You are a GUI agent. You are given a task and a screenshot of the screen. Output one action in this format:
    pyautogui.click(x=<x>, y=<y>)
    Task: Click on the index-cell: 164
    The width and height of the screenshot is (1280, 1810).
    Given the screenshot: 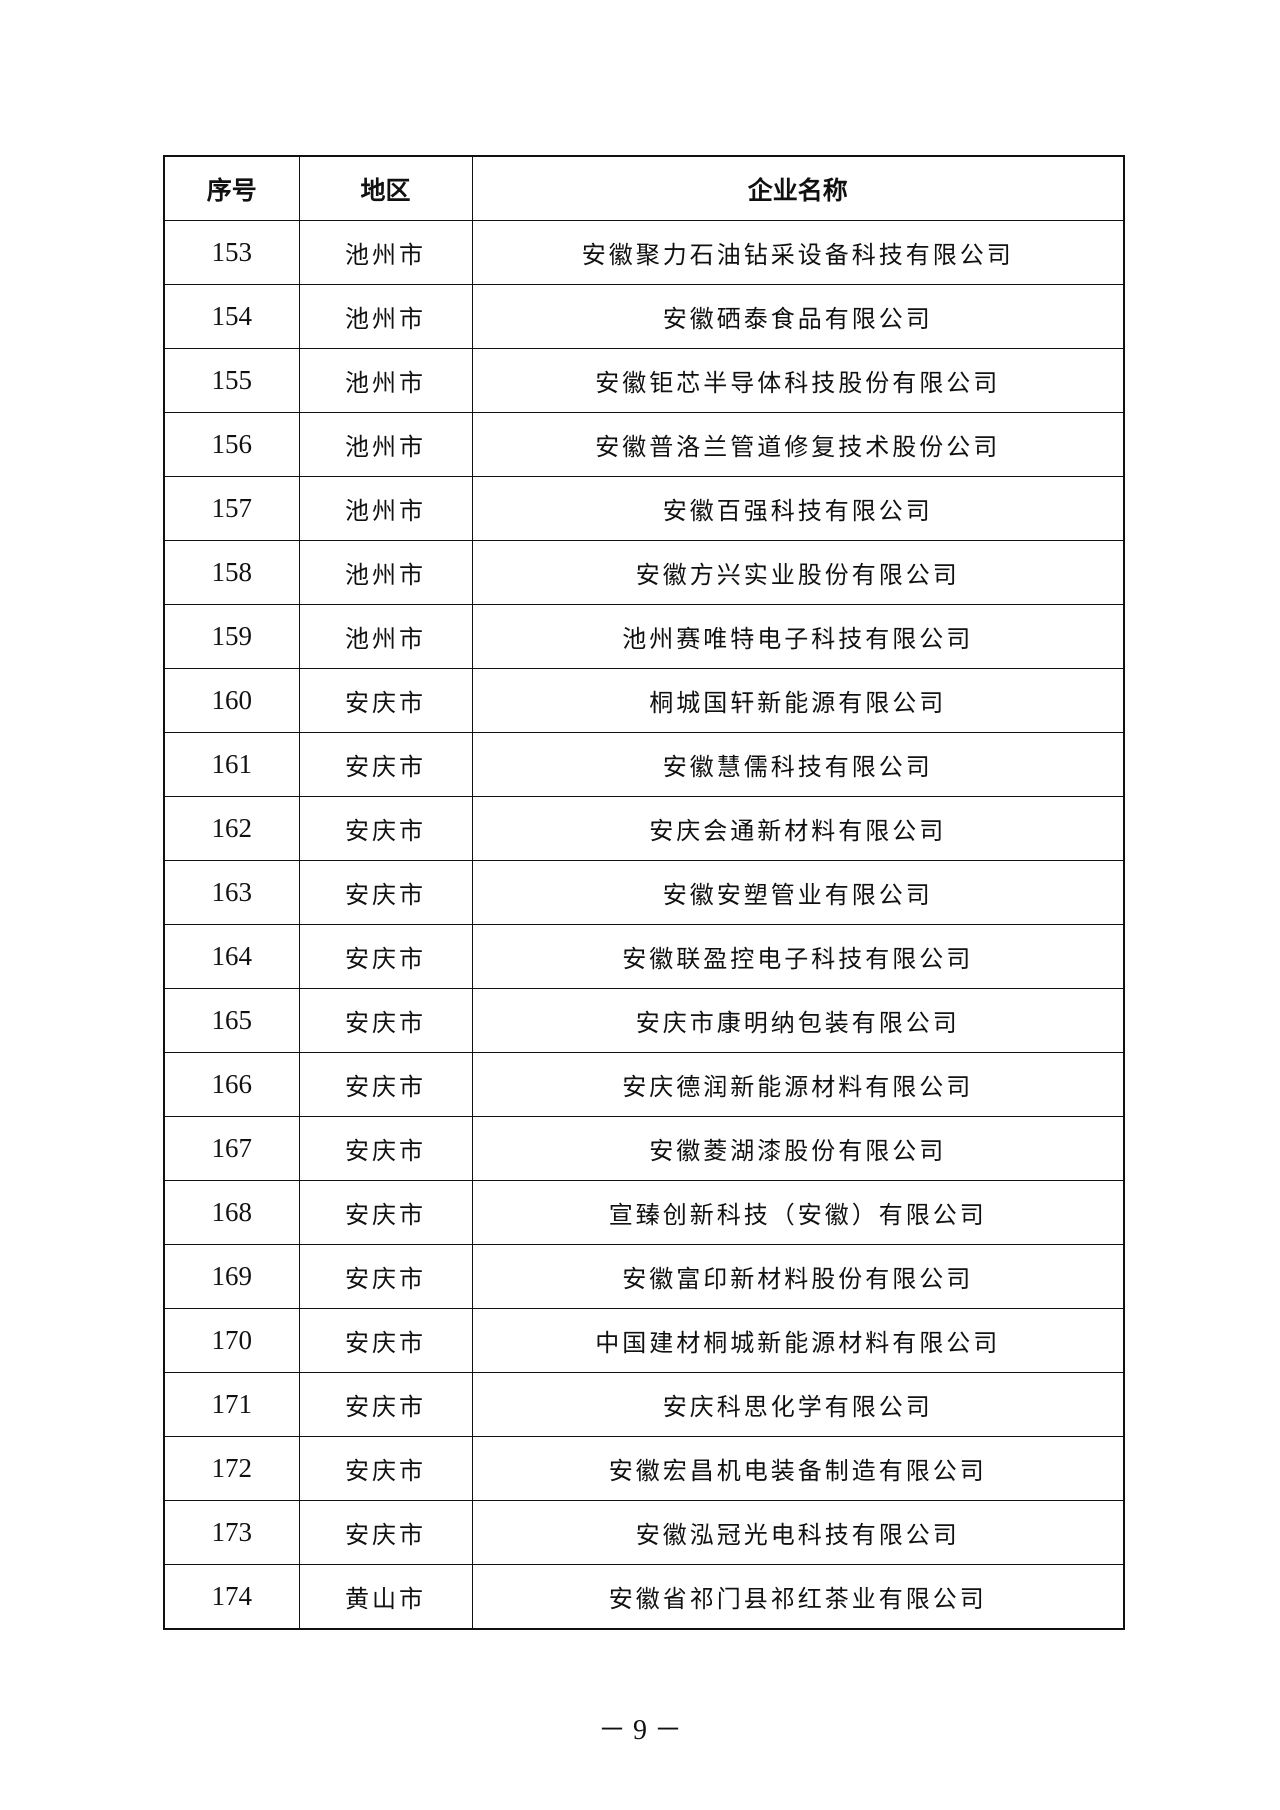 What is the action you would take?
    pyautogui.click(x=231, y=956)
    